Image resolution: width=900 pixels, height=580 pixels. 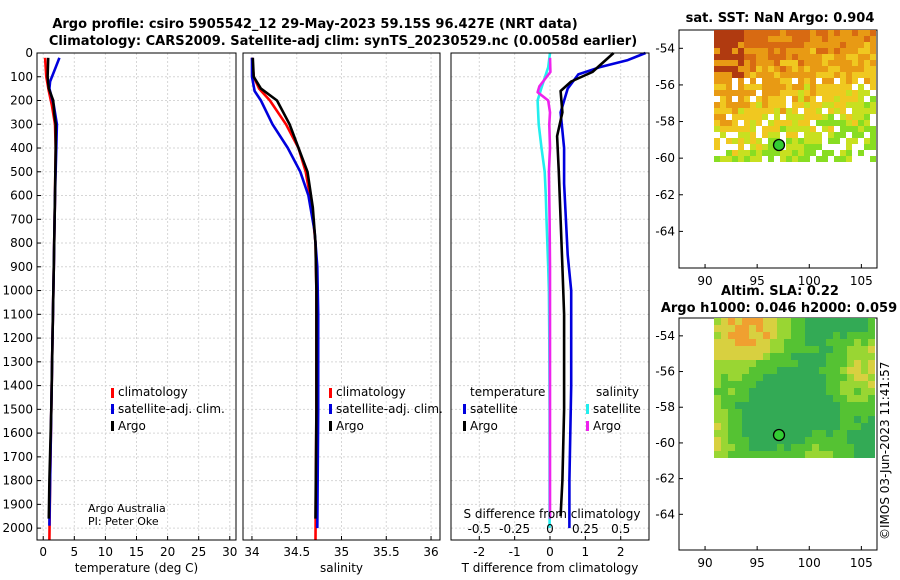 What do you see at coordinates (757, 281) in the screenshot?
I see `map-x-tick-label: 95` at bounding box center [757, 281].